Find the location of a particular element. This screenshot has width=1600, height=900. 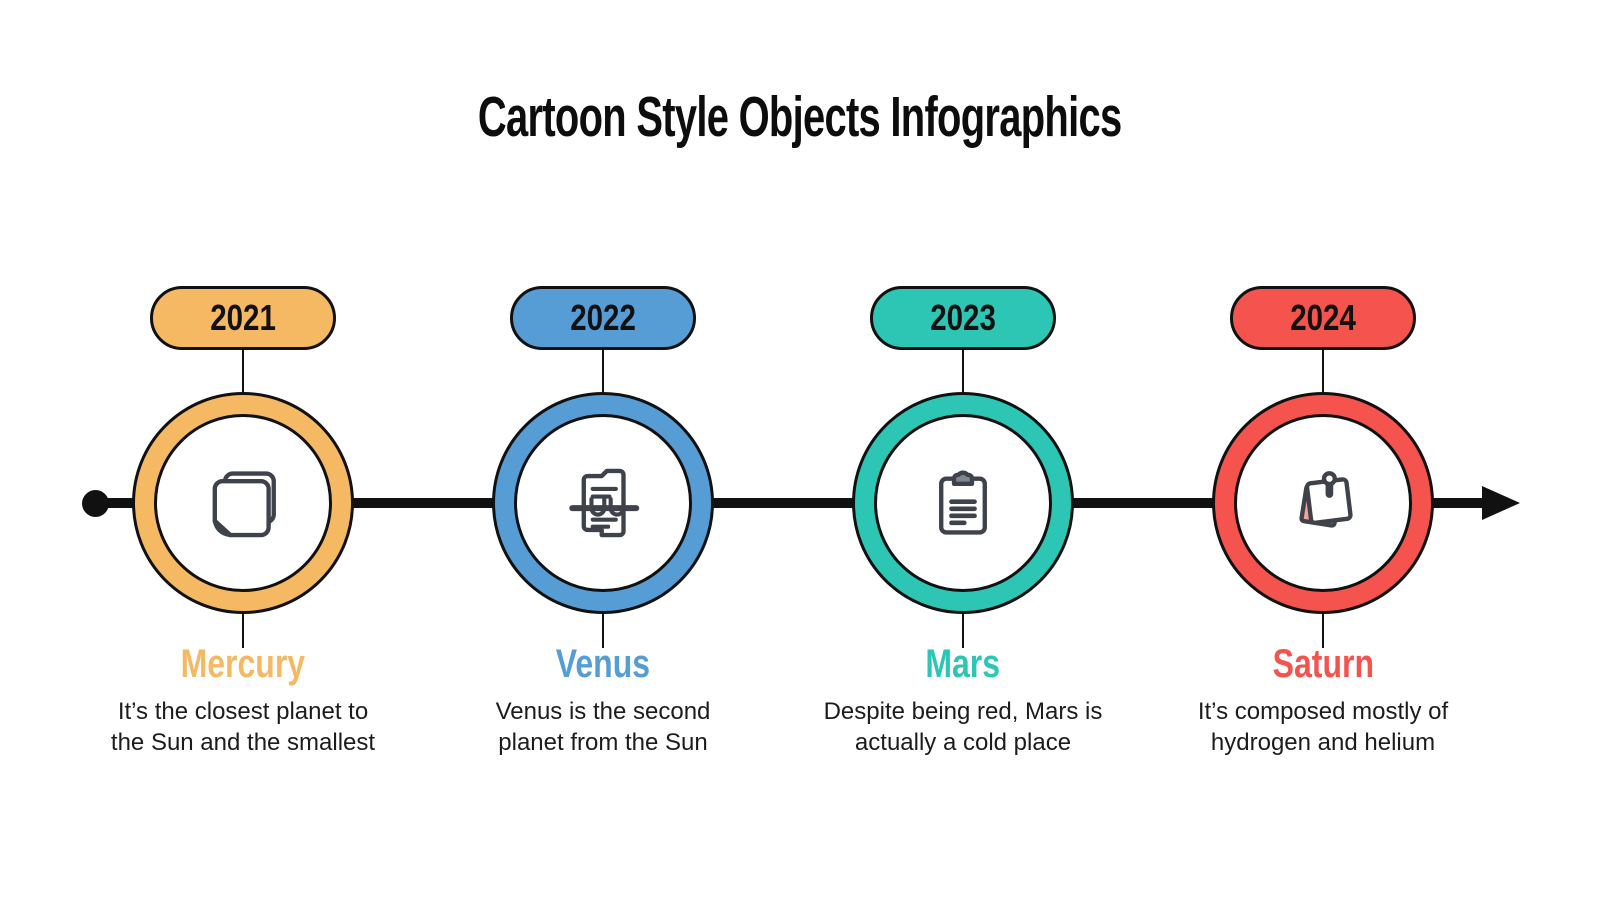

year-badge: 2022 is located at coordinates (603, 318).